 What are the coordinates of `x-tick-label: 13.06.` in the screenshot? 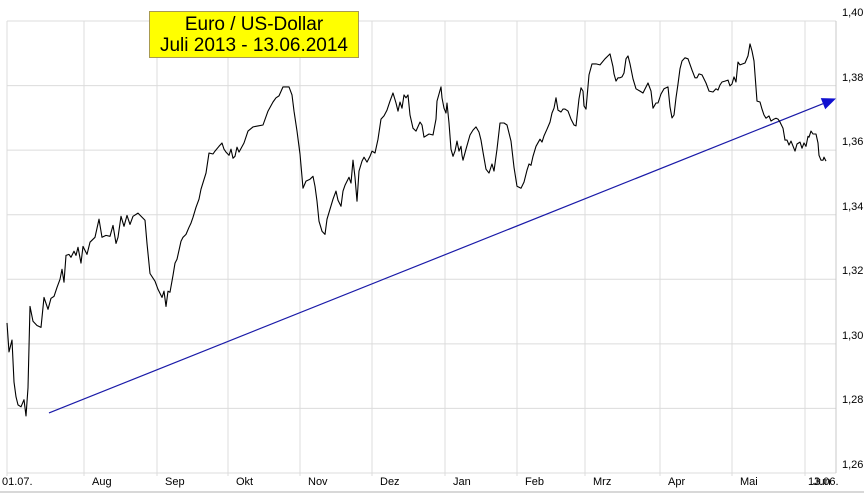 It's located at (823, 482).